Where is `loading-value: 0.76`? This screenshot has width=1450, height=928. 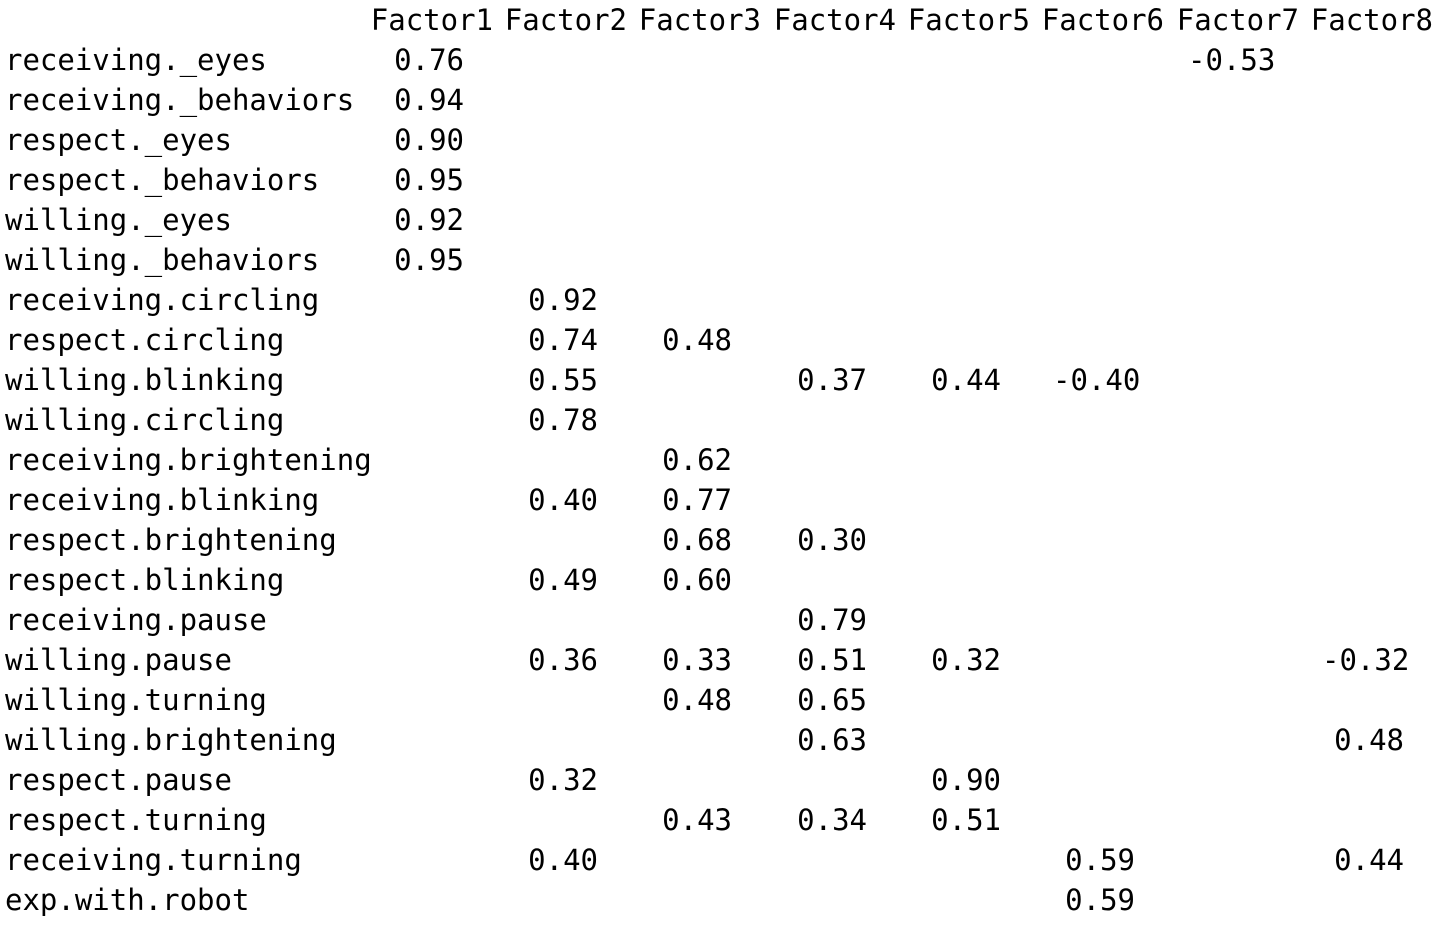 loading-value: 0.76 is located at coordinates (429, 60).